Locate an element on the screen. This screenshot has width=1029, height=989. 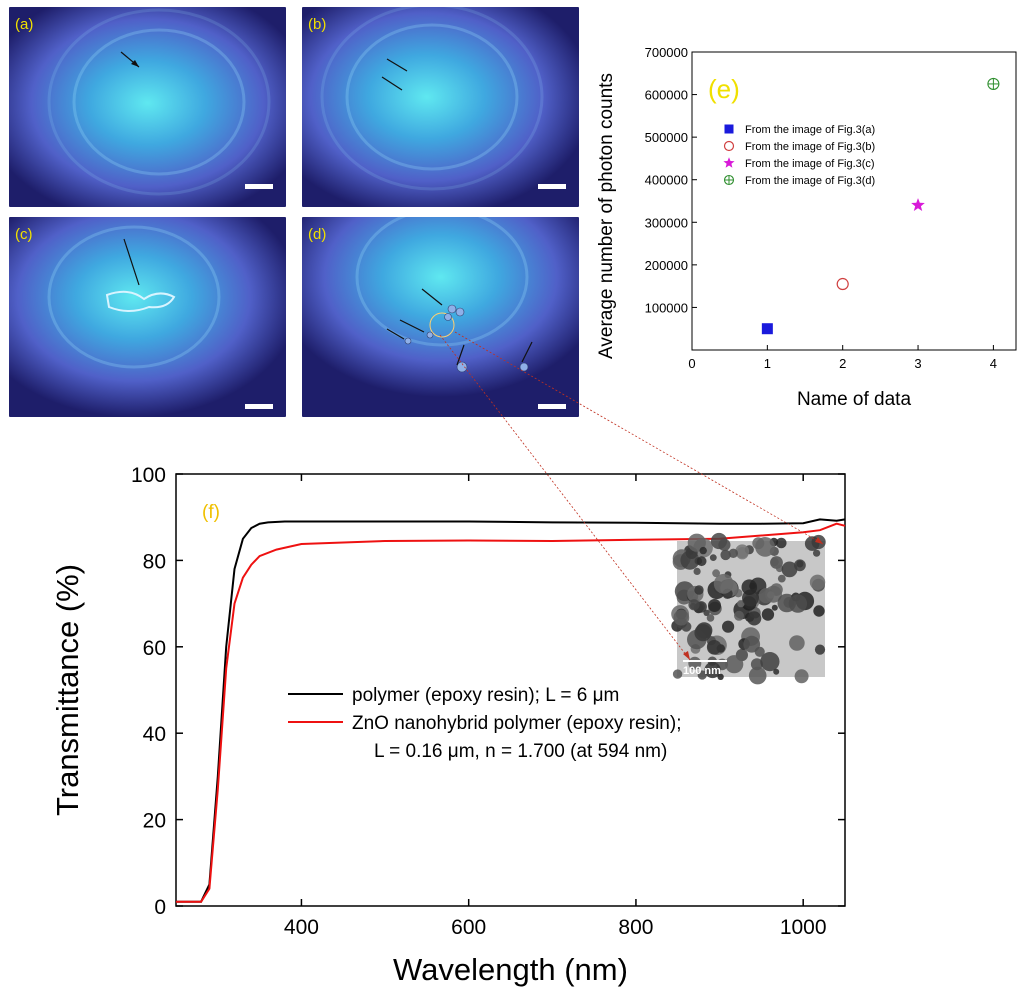
particle-cluster is located at coordinates (466, 338).